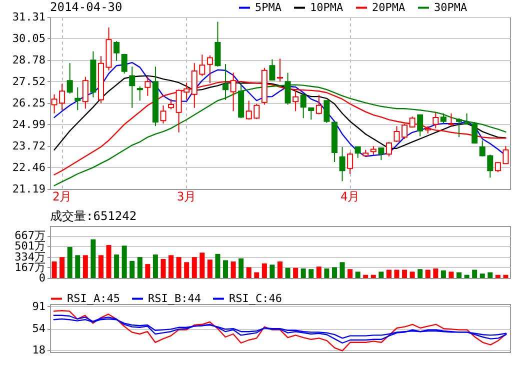 The height and width of the screenshot is (365, 520). I want to click on chart-title: 2014-04-30, so click(86, 7).